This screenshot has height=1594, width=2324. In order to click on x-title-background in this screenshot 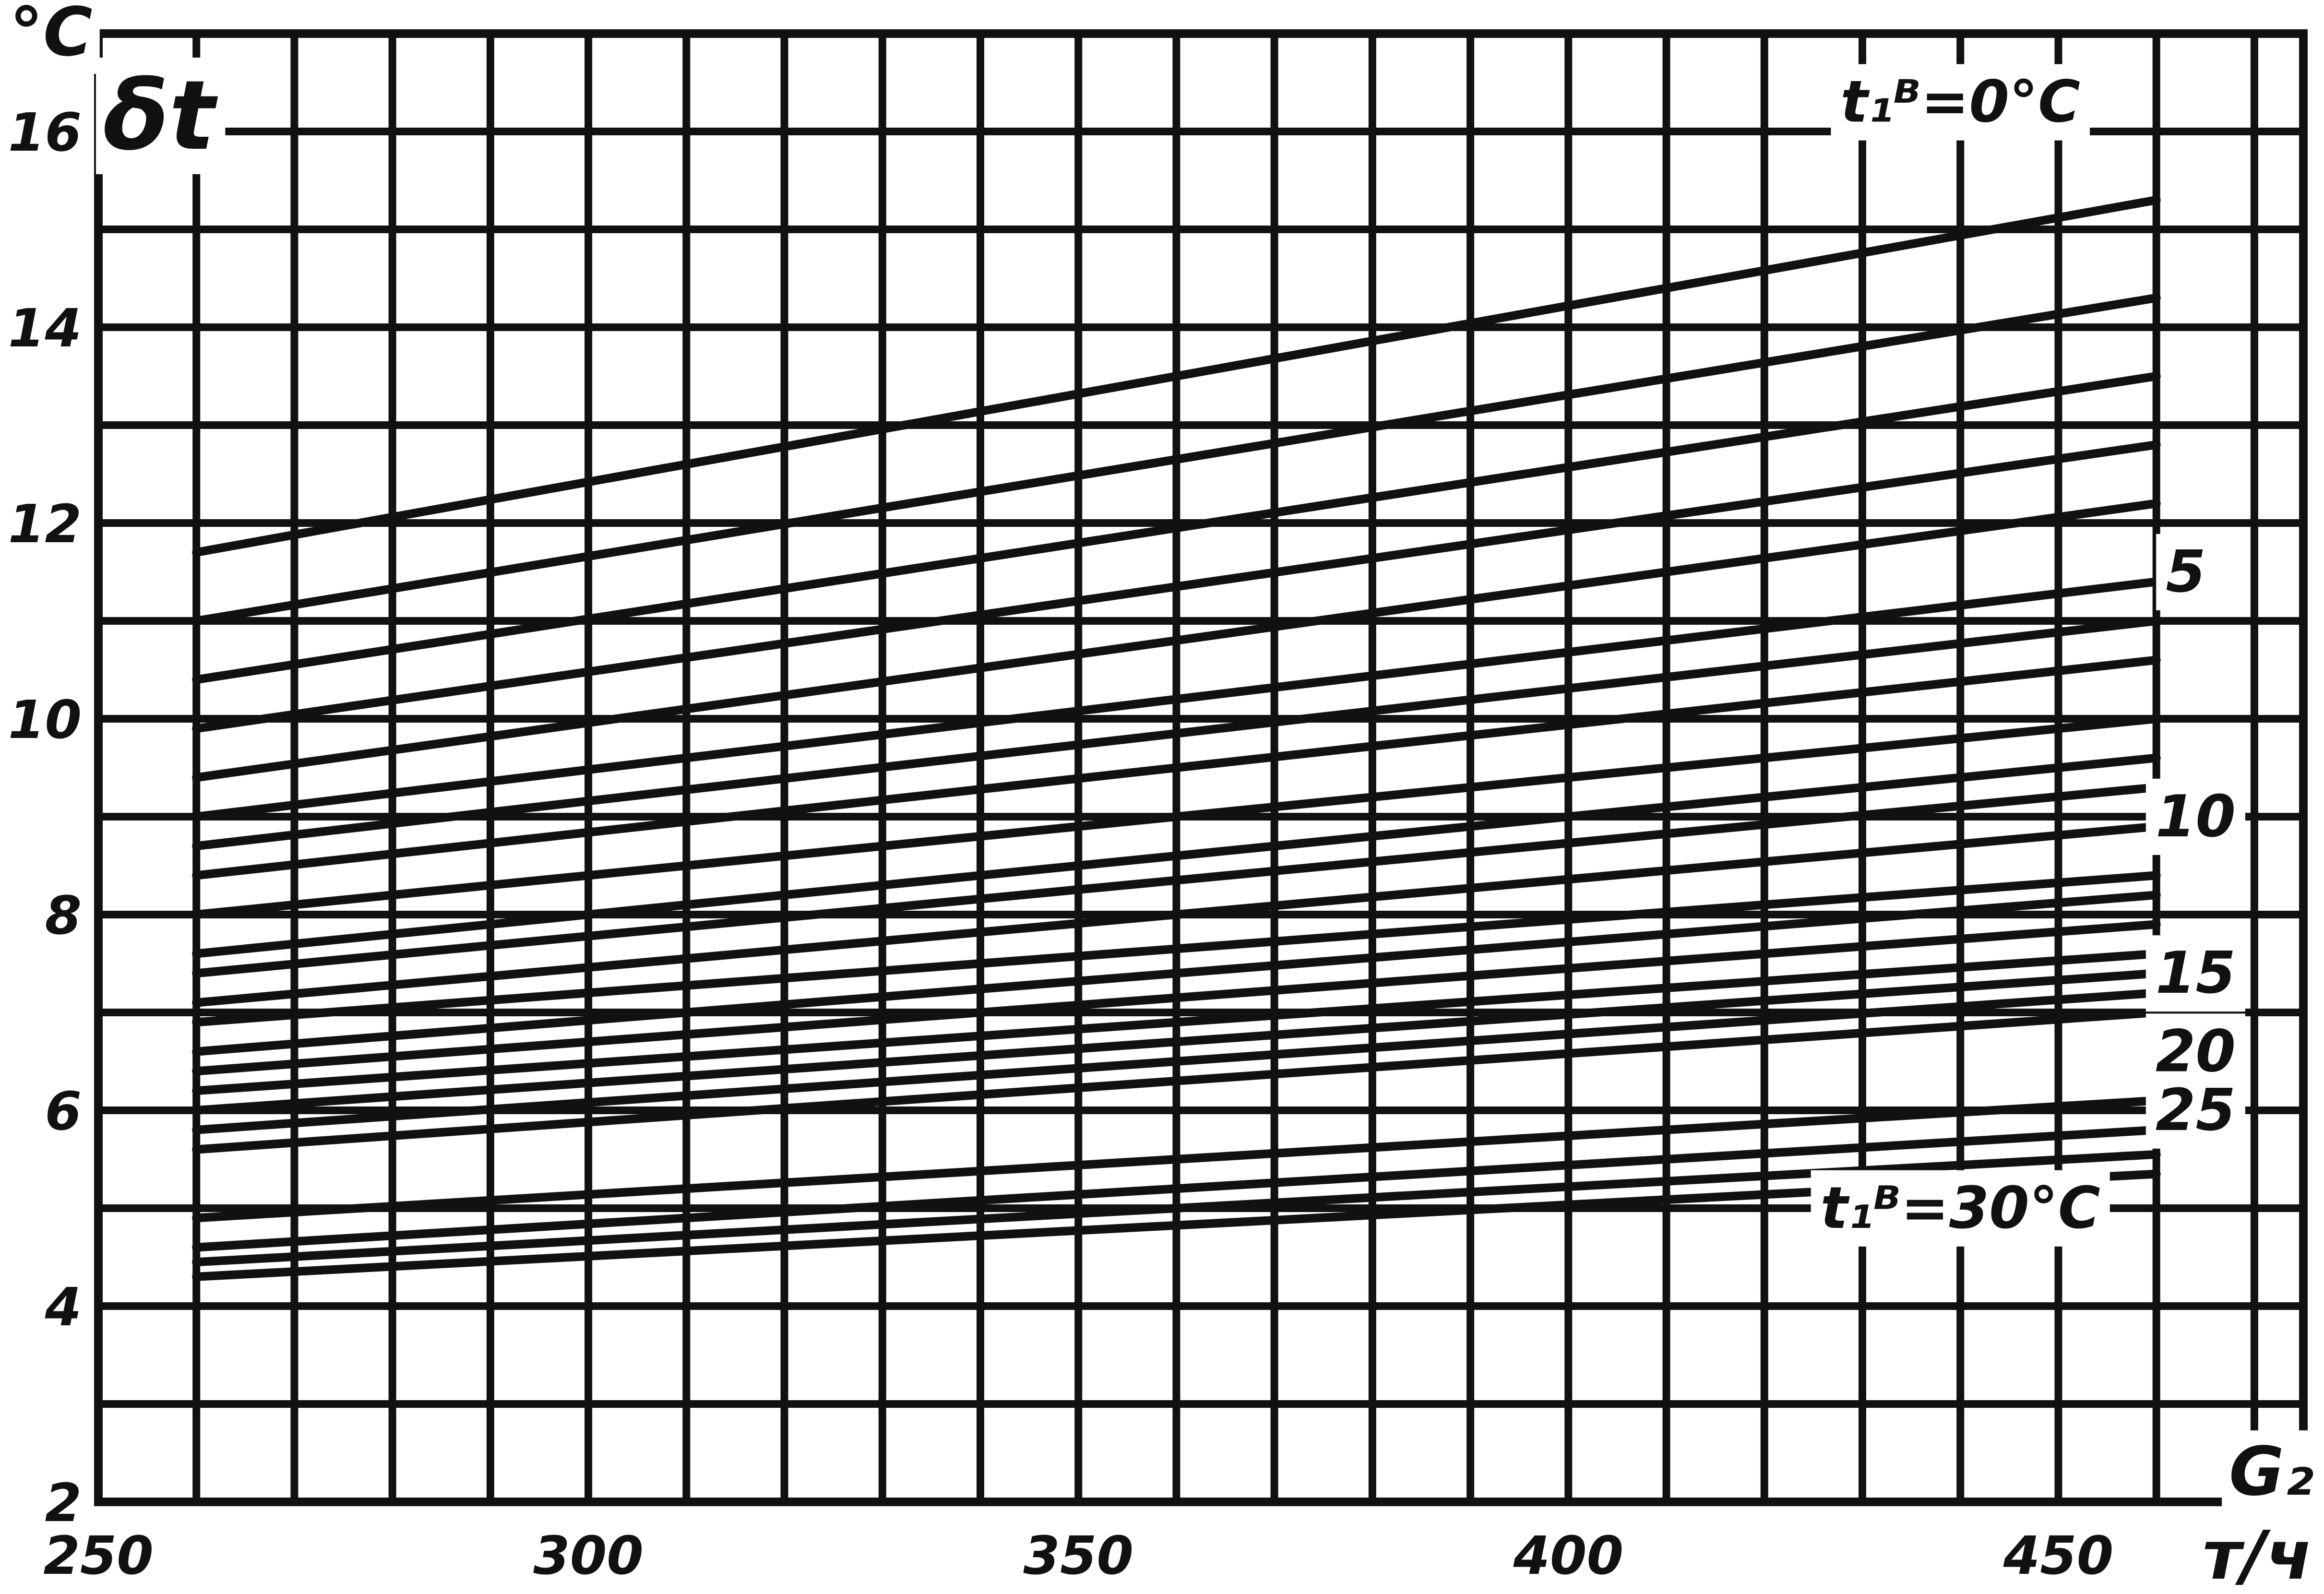, I will do `click(2271, 1471)`.